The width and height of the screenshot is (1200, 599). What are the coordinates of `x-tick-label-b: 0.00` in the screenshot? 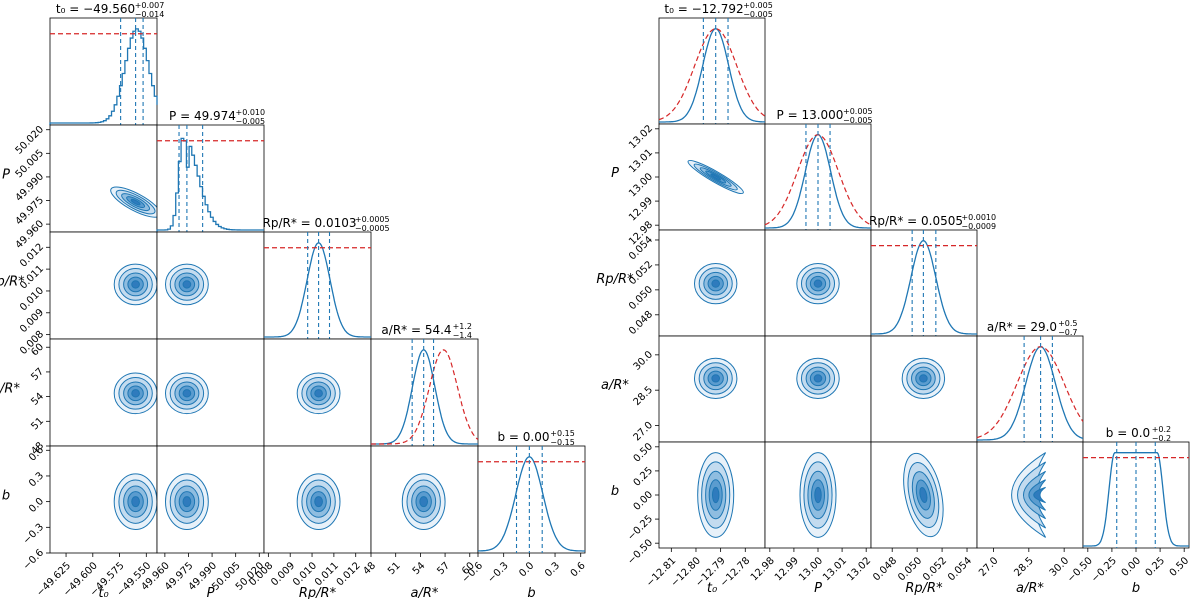 It's located at (1132, 567).